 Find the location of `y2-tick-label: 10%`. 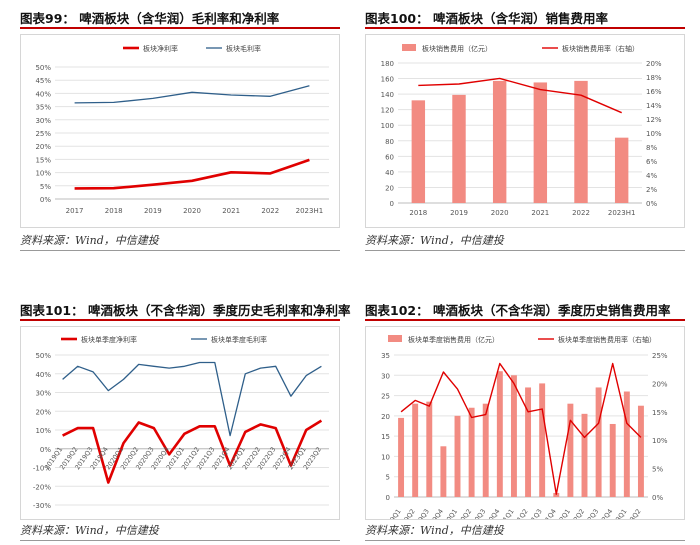

y2-tick-label: 10% is located at coordinates (660, 441).